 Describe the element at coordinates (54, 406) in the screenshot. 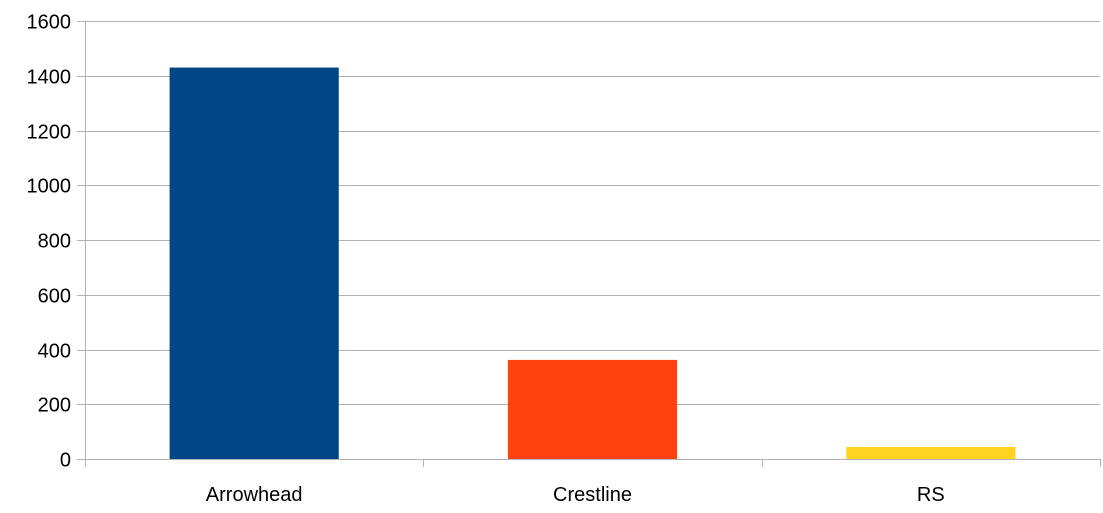

I see `y-tick-label: 200` at that location.